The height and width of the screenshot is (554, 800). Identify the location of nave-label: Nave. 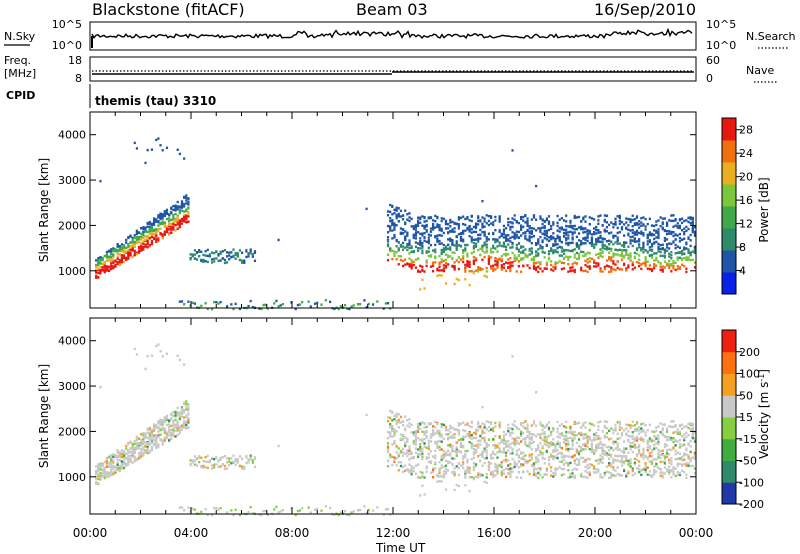
(760, 70).